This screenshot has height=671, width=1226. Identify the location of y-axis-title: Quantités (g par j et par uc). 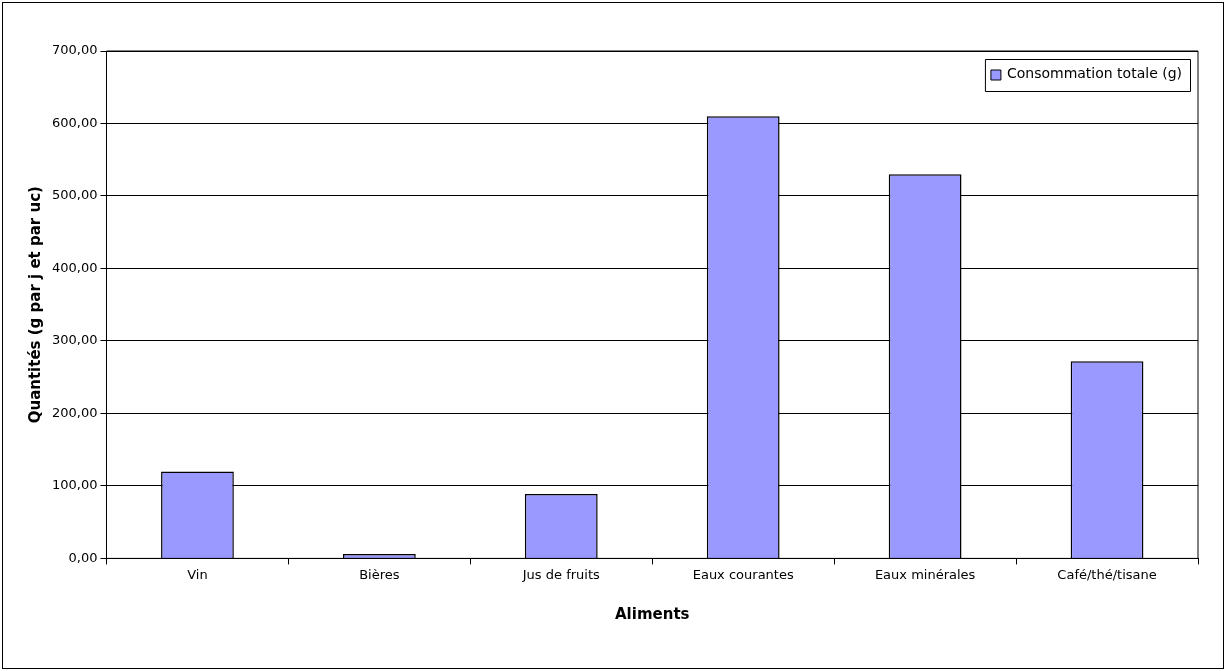
(34, 305).